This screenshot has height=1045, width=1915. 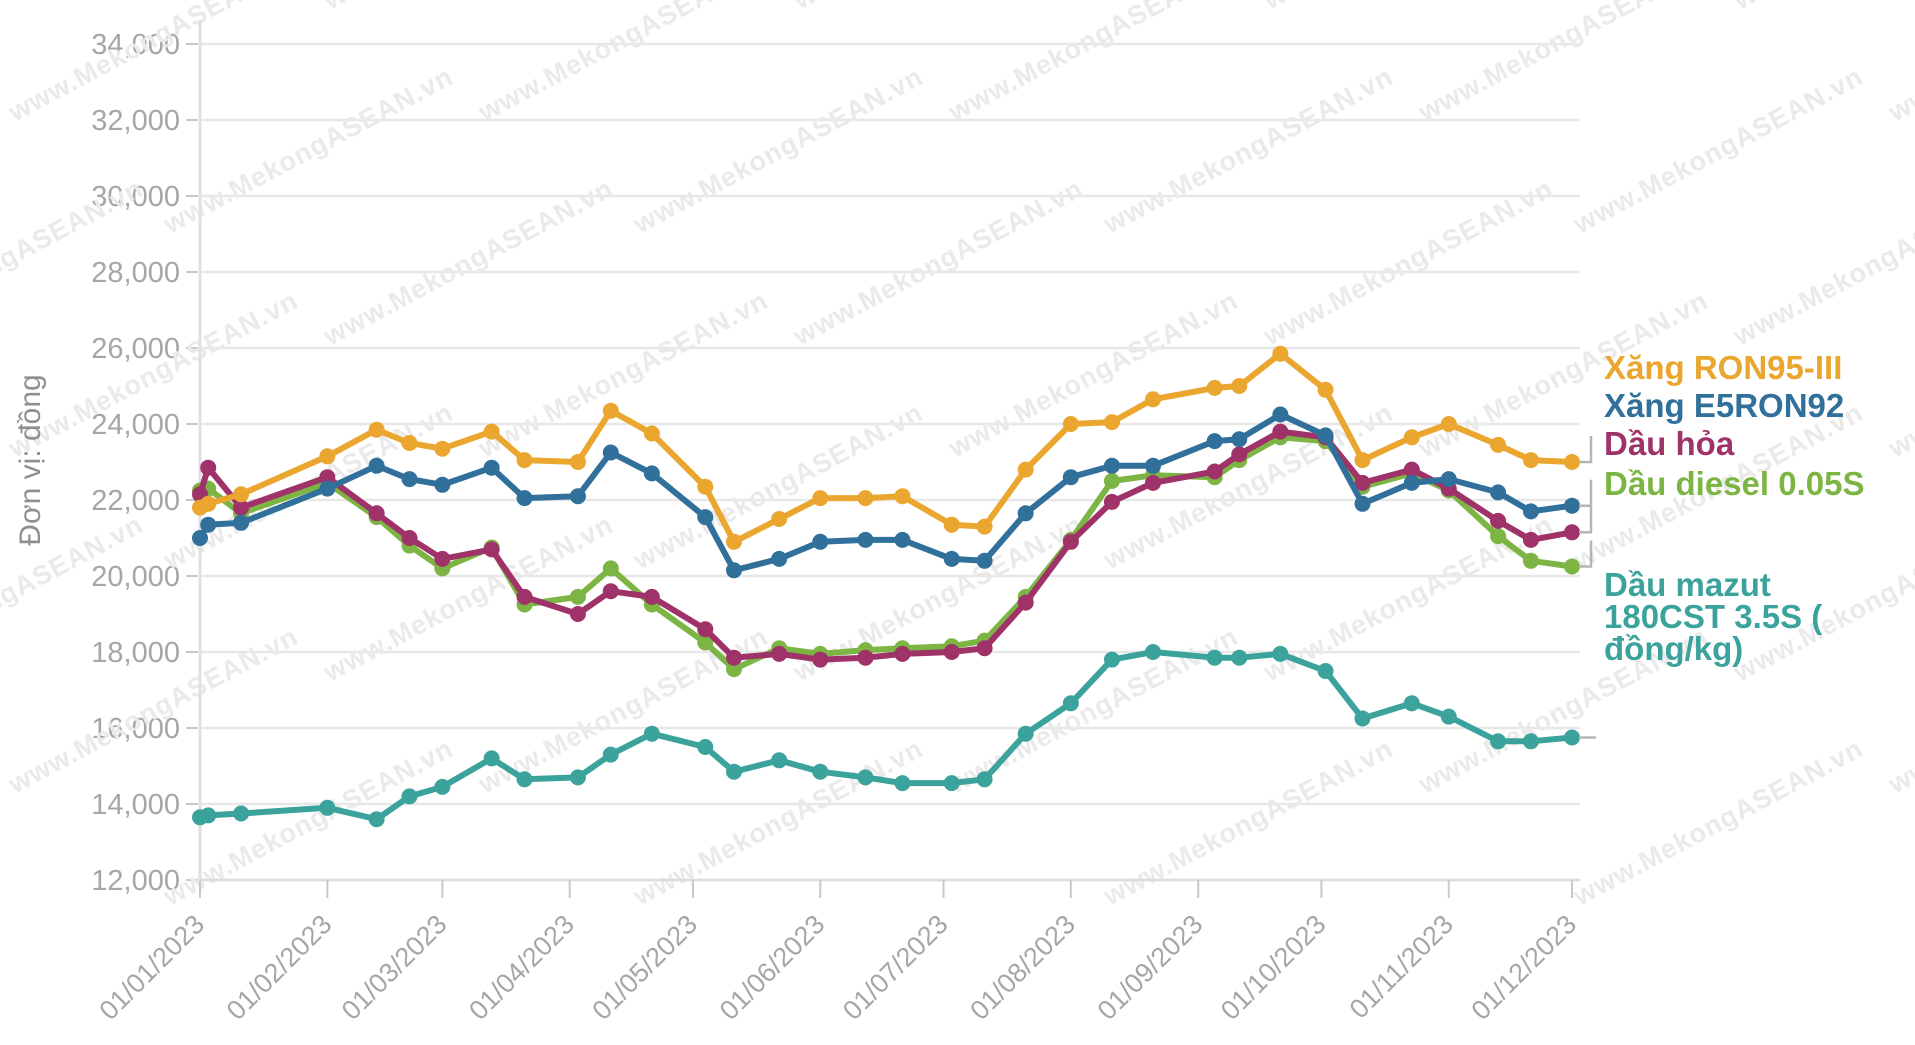 I want to click on x-tick-label: 01/05/2023, so click(x=644, y=967).